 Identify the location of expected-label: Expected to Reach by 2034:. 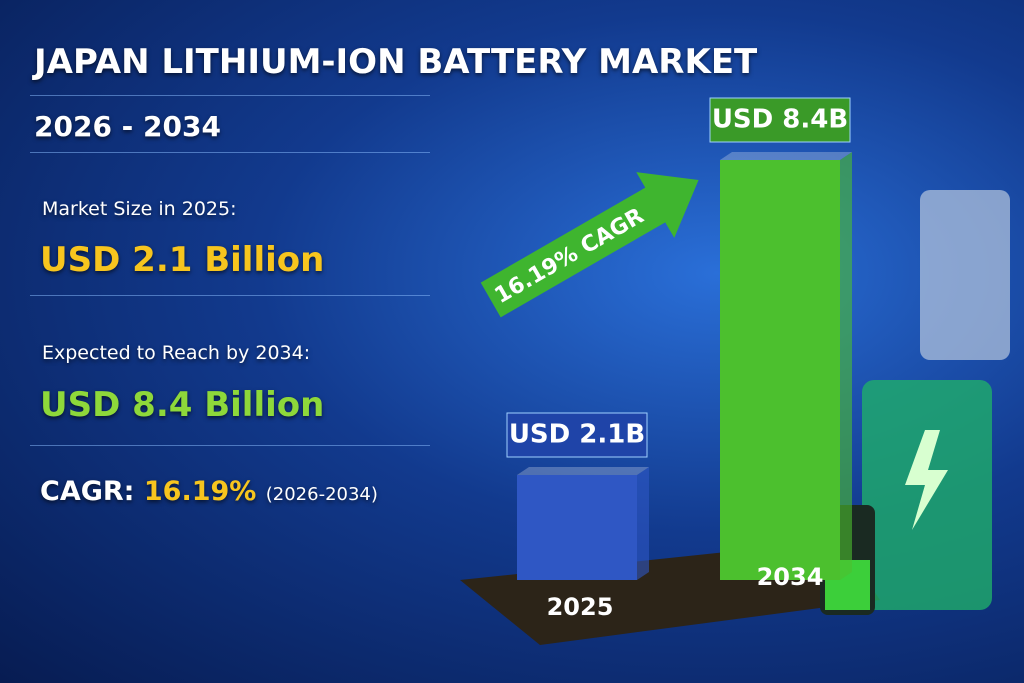
(176, 353).